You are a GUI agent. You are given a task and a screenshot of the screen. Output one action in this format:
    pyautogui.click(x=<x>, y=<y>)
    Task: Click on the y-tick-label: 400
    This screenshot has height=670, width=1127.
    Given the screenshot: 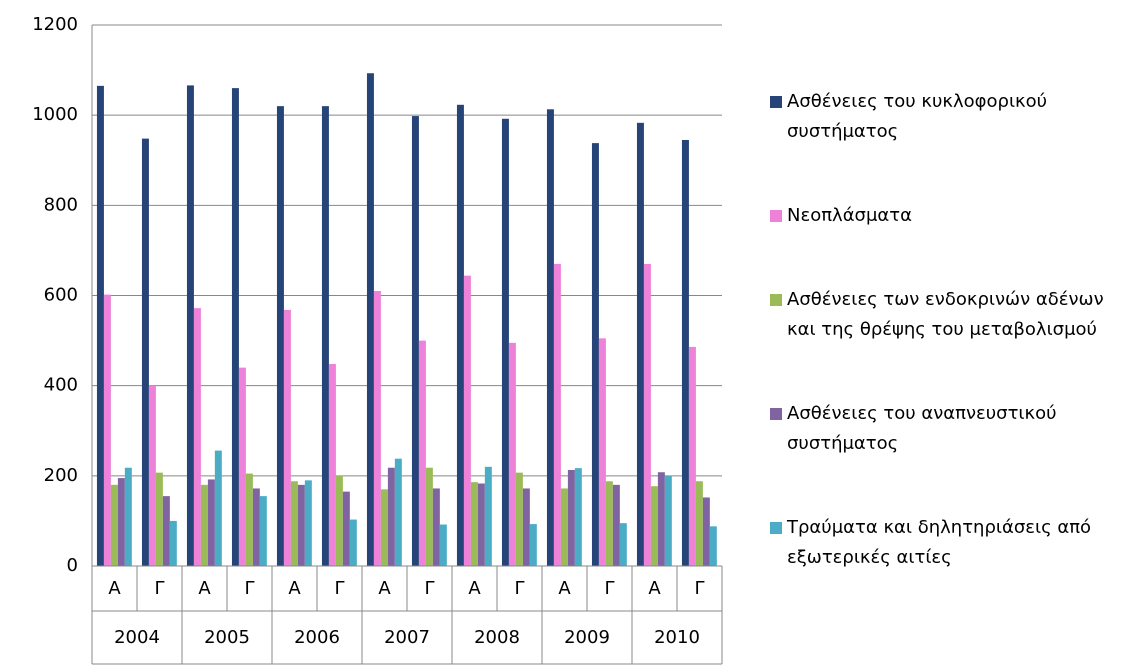 What is the action you would take?
    pyautogui.click(x=61, y=385)
    